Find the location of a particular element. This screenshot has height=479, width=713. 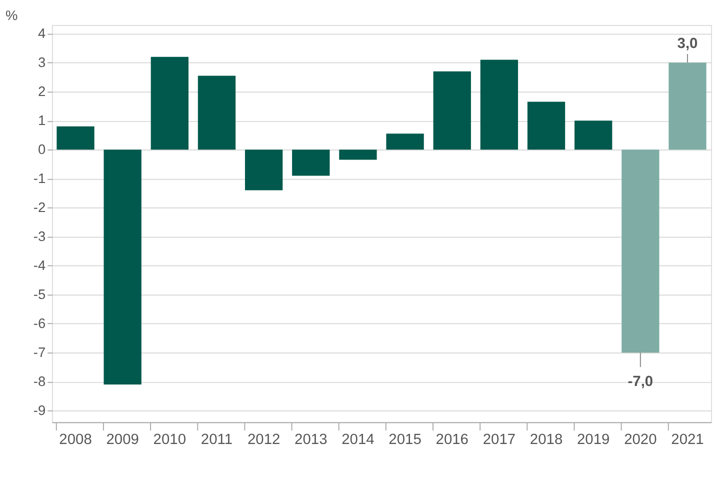

y-tick-label: 2 is located at coordinates (42, 92).